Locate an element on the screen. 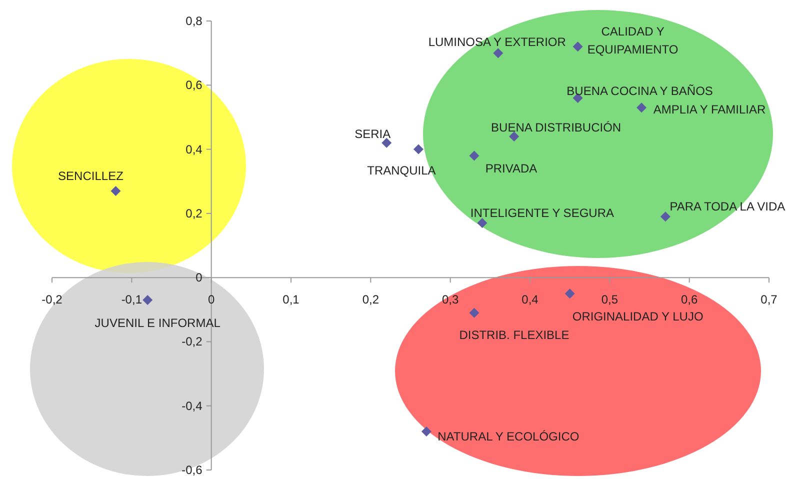 The width and height of the screenshot is (786, 479). x-tick-label: 0,4 is located at coordinates (530, 299).